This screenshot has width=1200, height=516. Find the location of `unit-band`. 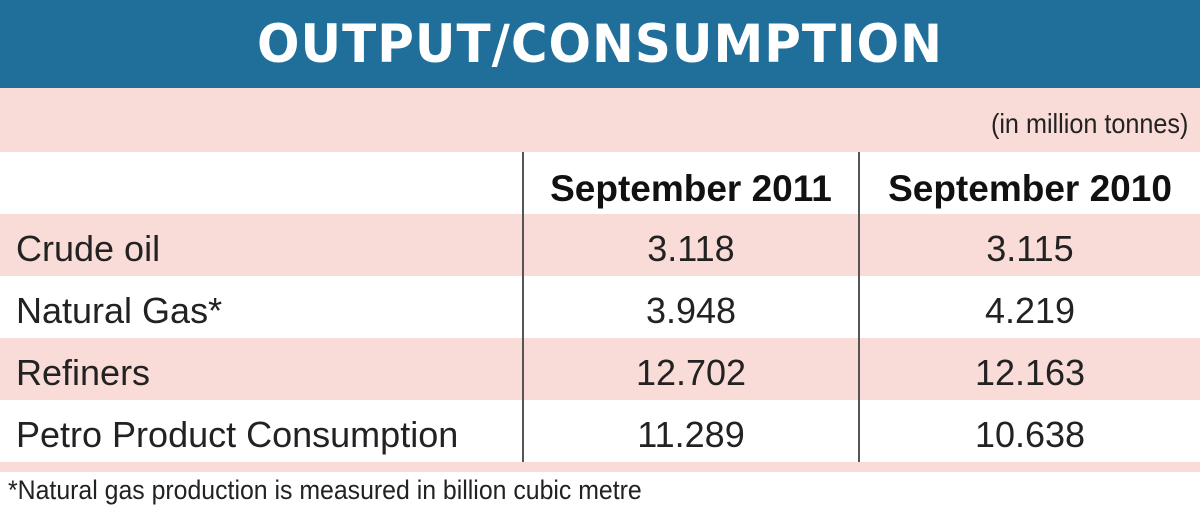

unit-band is located at coordinates (600, 120).